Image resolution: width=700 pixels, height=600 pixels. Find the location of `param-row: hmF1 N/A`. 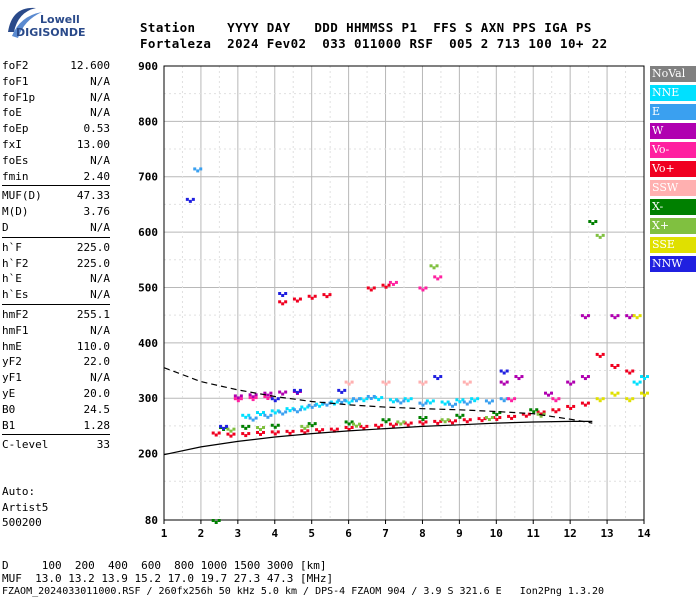

param-row: hmF1 N/A is located at coordinates (56, 331).